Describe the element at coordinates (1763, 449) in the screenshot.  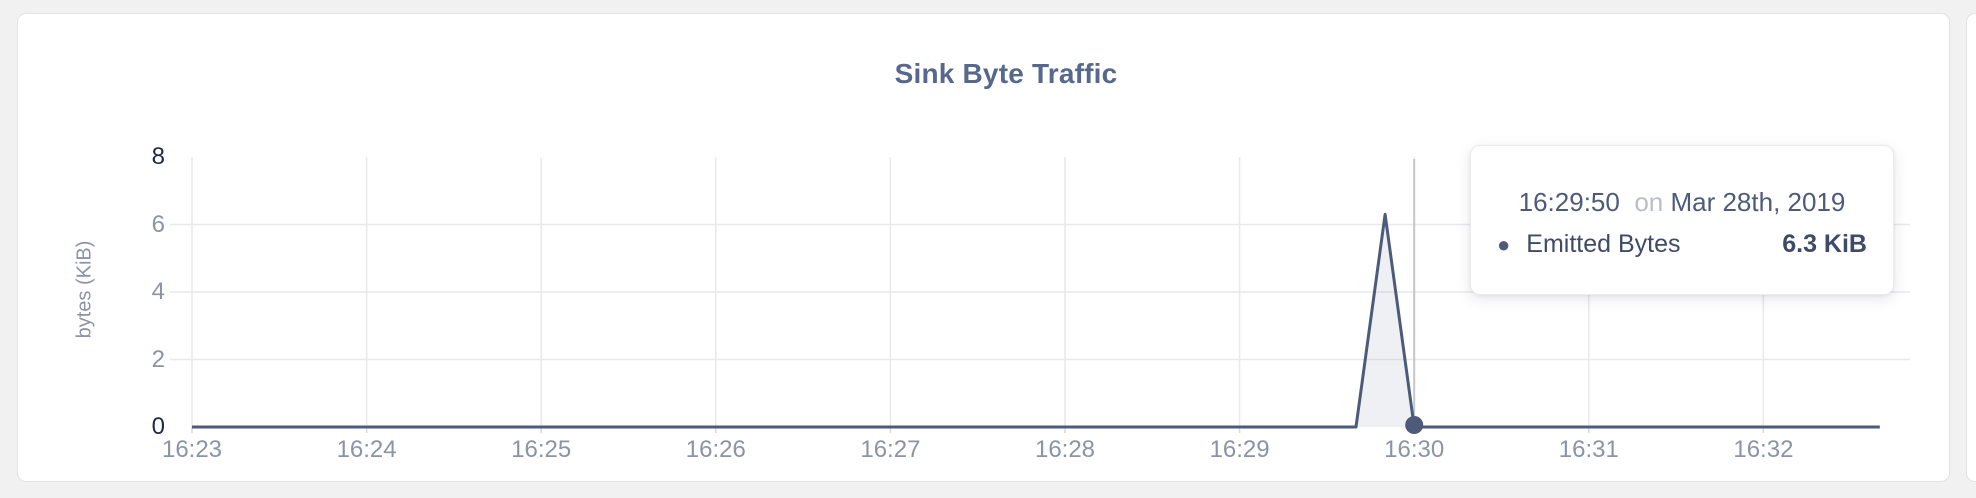
I see `x-tick-label: 16:32` at that location.